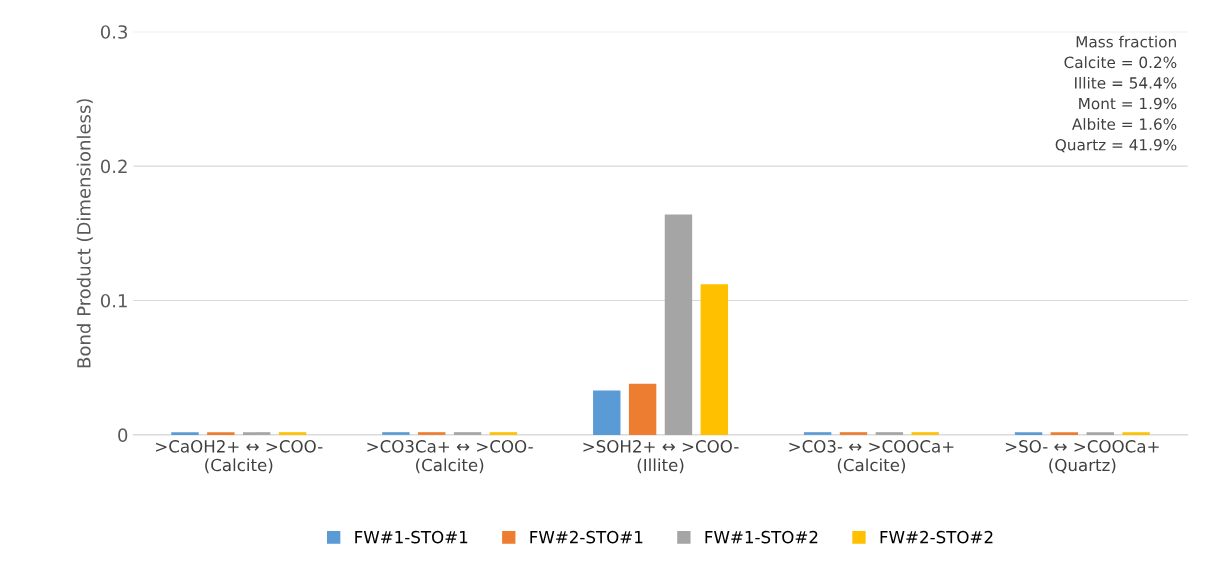  Describe the element at coordinates (1116, 94) in the screenshot. I see `annotation: Mass fraction Calcite = 0.2% Illite = 54.4% Mont = 1.9% Albite = 1.6% Quartz = 41.9%` at that location.